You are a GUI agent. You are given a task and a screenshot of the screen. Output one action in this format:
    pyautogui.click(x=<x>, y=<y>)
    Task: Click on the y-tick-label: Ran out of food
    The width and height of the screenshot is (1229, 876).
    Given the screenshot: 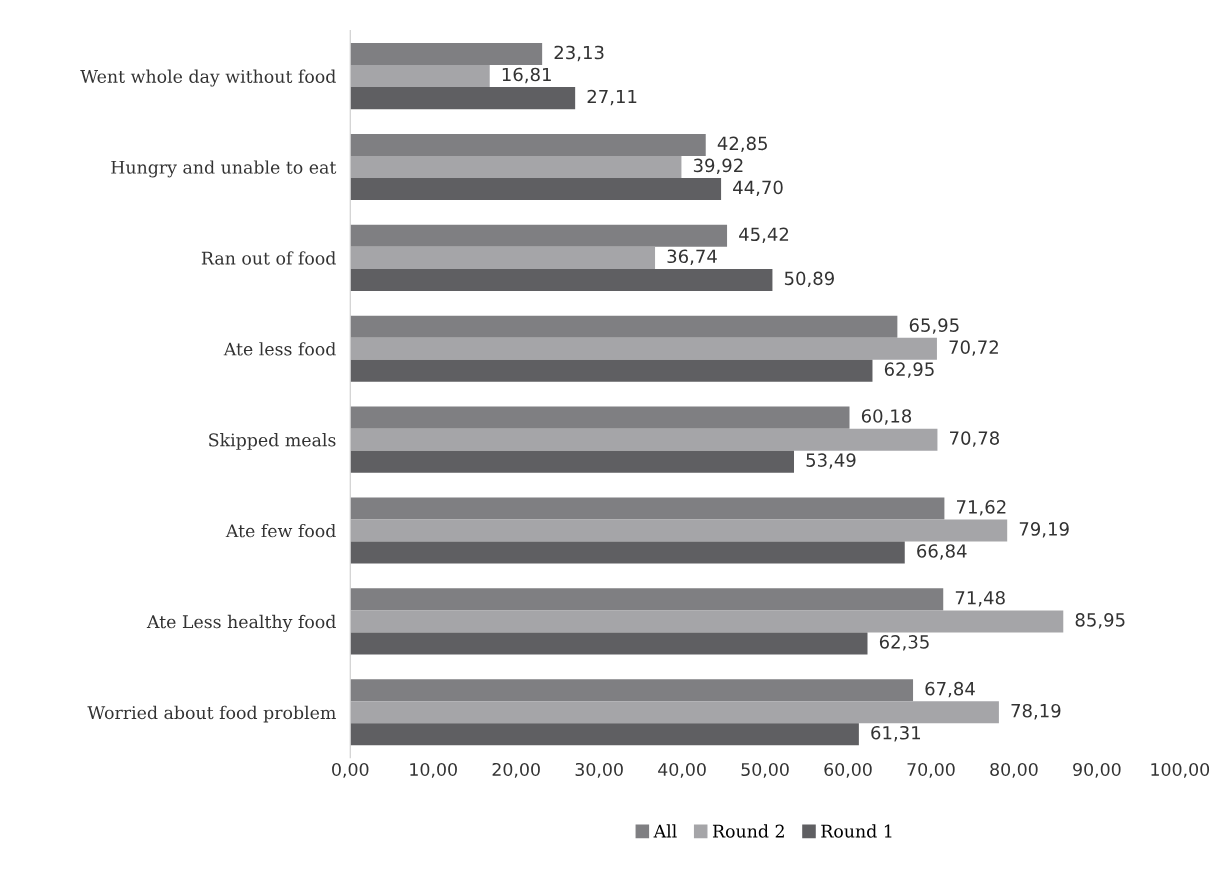 What is the action you would take?
    pyautogui.click(x=268, y=258)
    